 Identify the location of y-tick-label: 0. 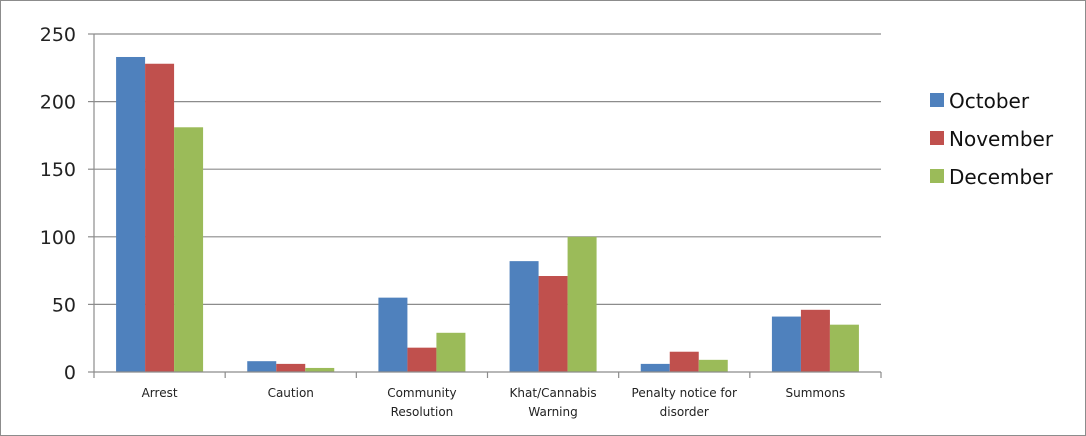
(70, 373).